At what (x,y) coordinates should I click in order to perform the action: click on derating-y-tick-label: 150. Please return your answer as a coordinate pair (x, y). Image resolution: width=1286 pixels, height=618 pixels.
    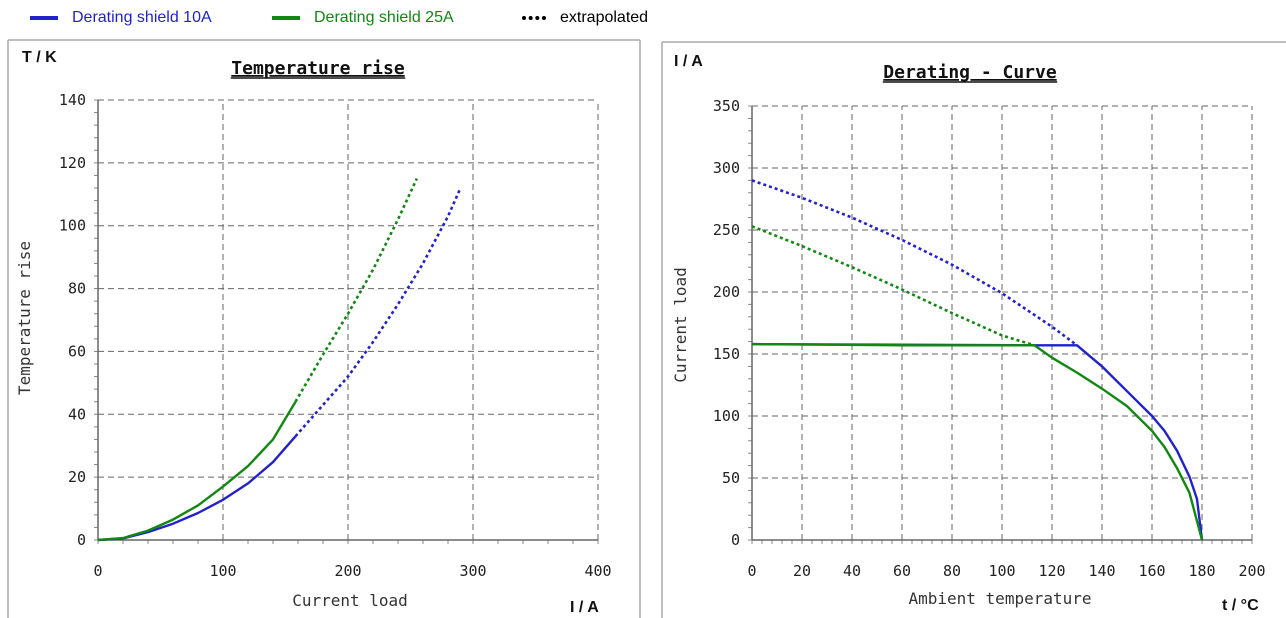
    Looking at the image, I should click on (726, 354).